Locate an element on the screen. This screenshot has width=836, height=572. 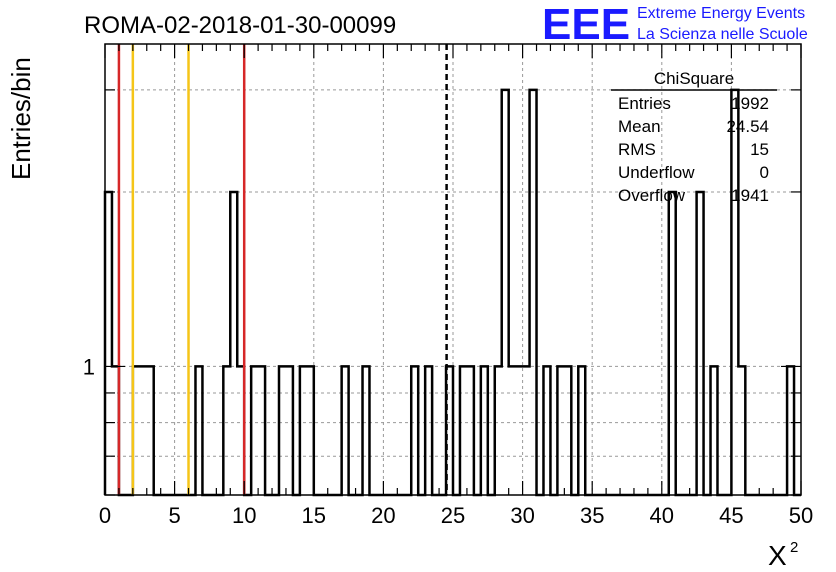
stats-label: Underflow is located at coordinates (656, 172).